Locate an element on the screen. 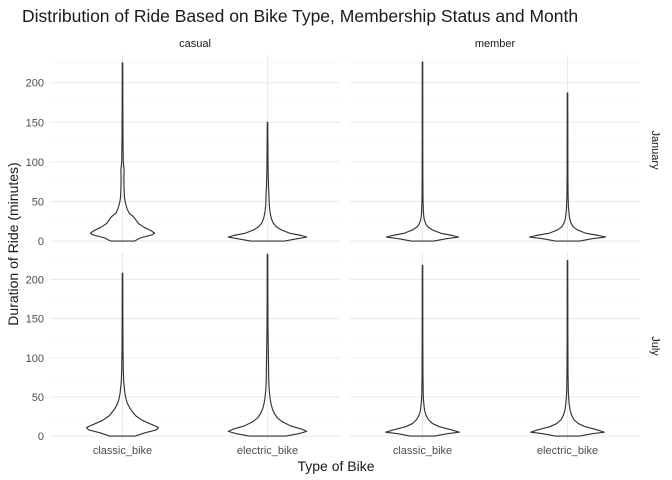  facet-strip-january: January is located at coordinates (655, 150).